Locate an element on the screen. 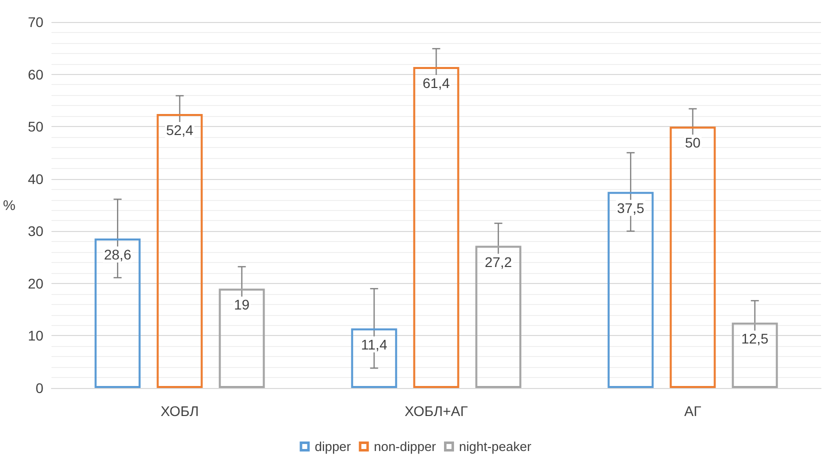  data-label: 12,5 is located at coordinates (755, 338).